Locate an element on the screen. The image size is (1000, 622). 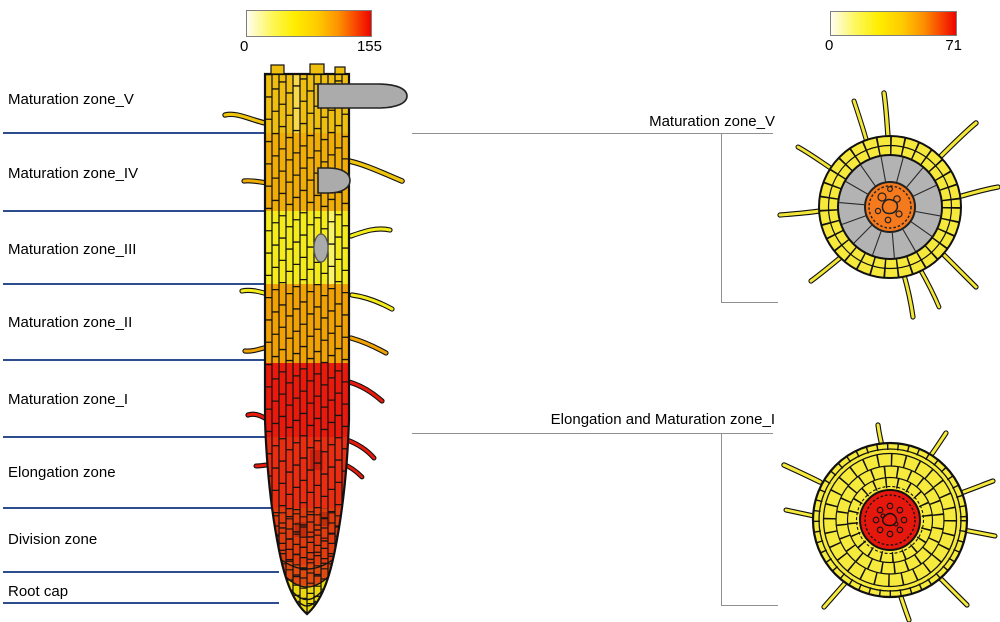
zone-label-maturation-iv: Maturation zone_IV is located at coordinates (73, 173).